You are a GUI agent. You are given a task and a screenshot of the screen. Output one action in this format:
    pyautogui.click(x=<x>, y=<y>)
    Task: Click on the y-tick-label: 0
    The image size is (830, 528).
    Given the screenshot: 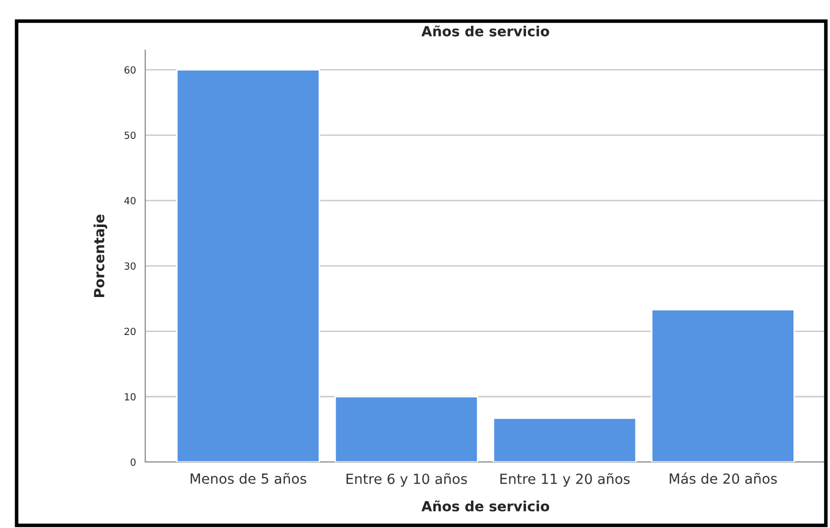 What is the action you would take?
    pyautogui.click(x=133, y=462)
    